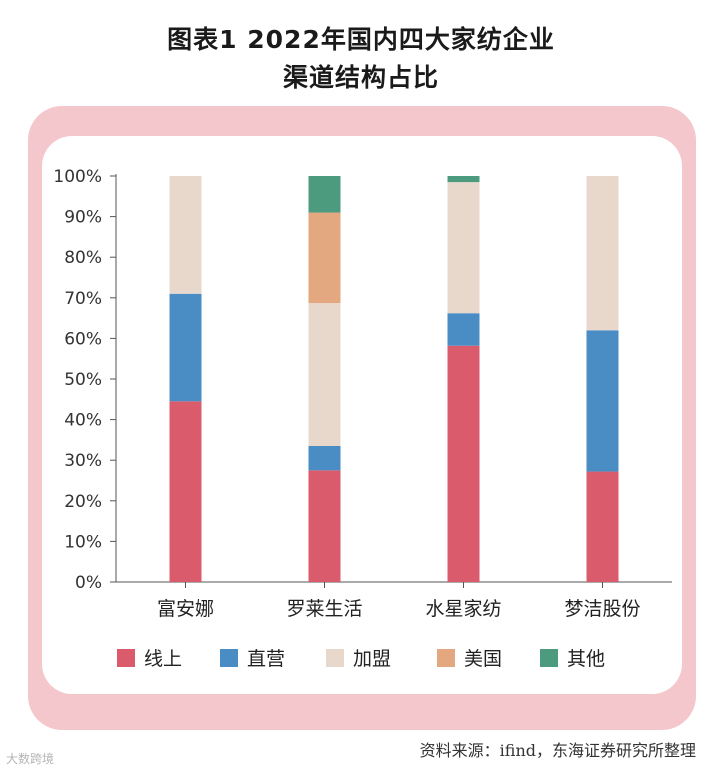 This screenshot has height=775, width=722. What do you see at coordinates (361, 39) in the screenshot?
I see `chart-title: 图表1 2022年国内四大家纺企业` at bounding box center [361, 39].